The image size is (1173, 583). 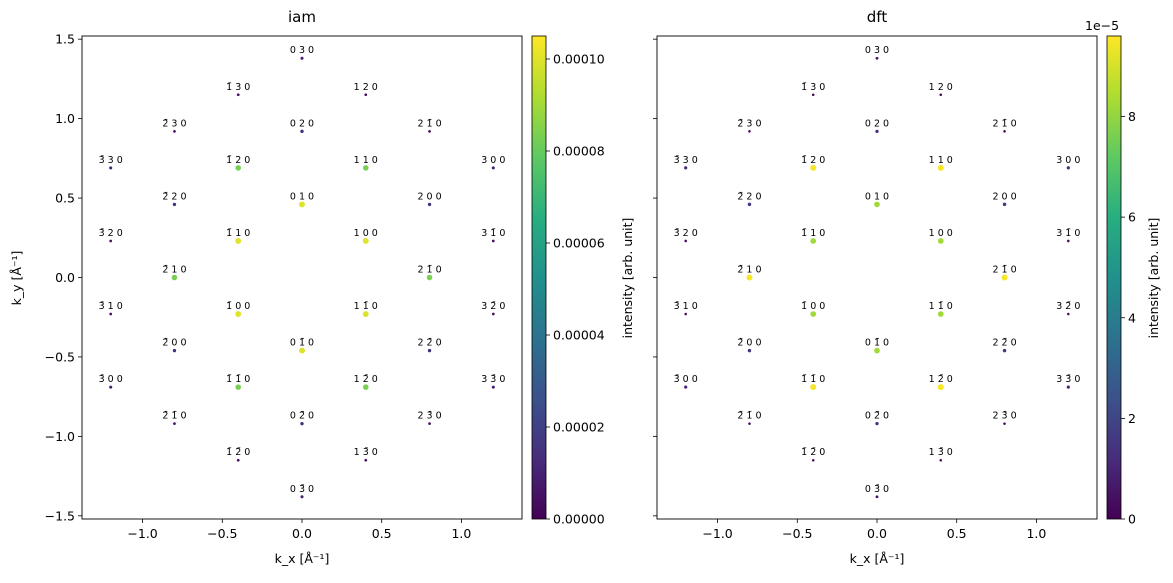 I want to click on x-tick-label: 0.5, so click(x=382, y=533).